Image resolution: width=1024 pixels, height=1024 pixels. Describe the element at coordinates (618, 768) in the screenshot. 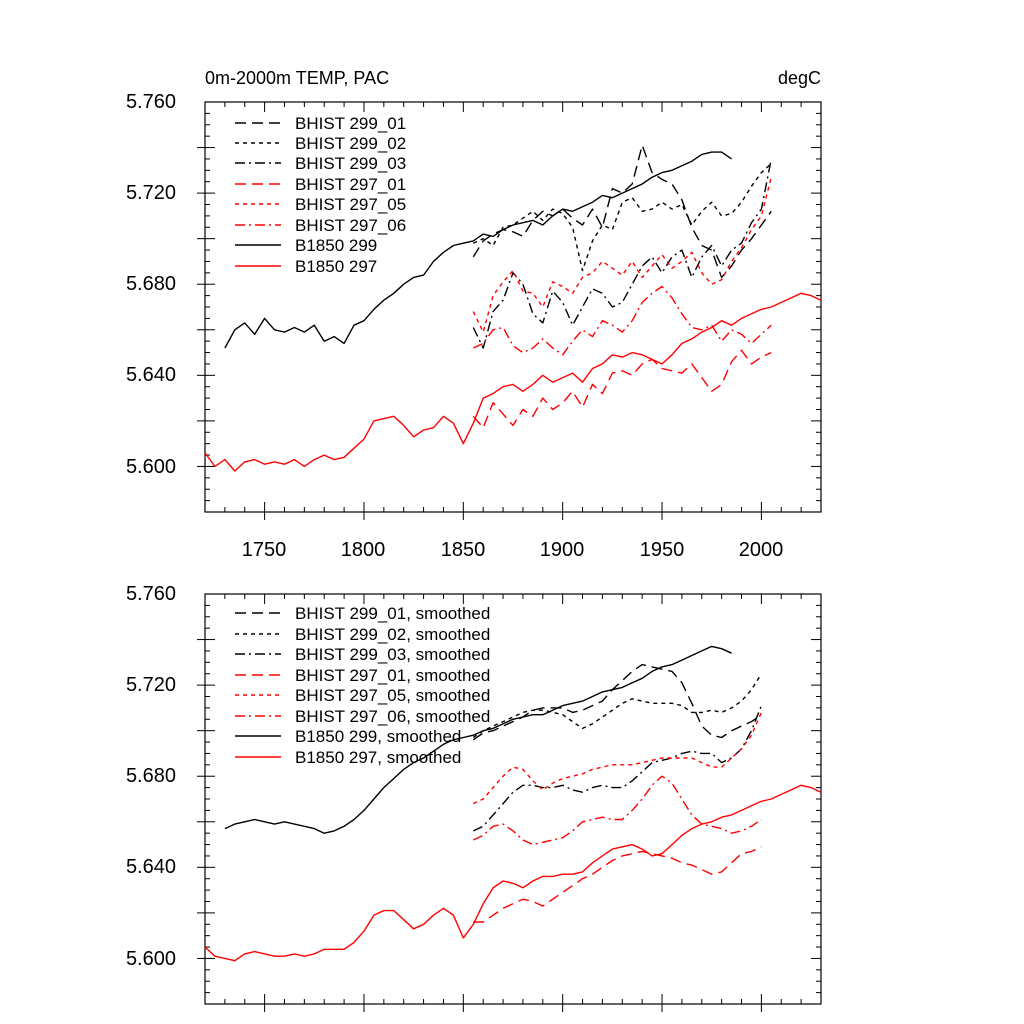

I see `series-line-bhist-299-03-smoothed` at that location.